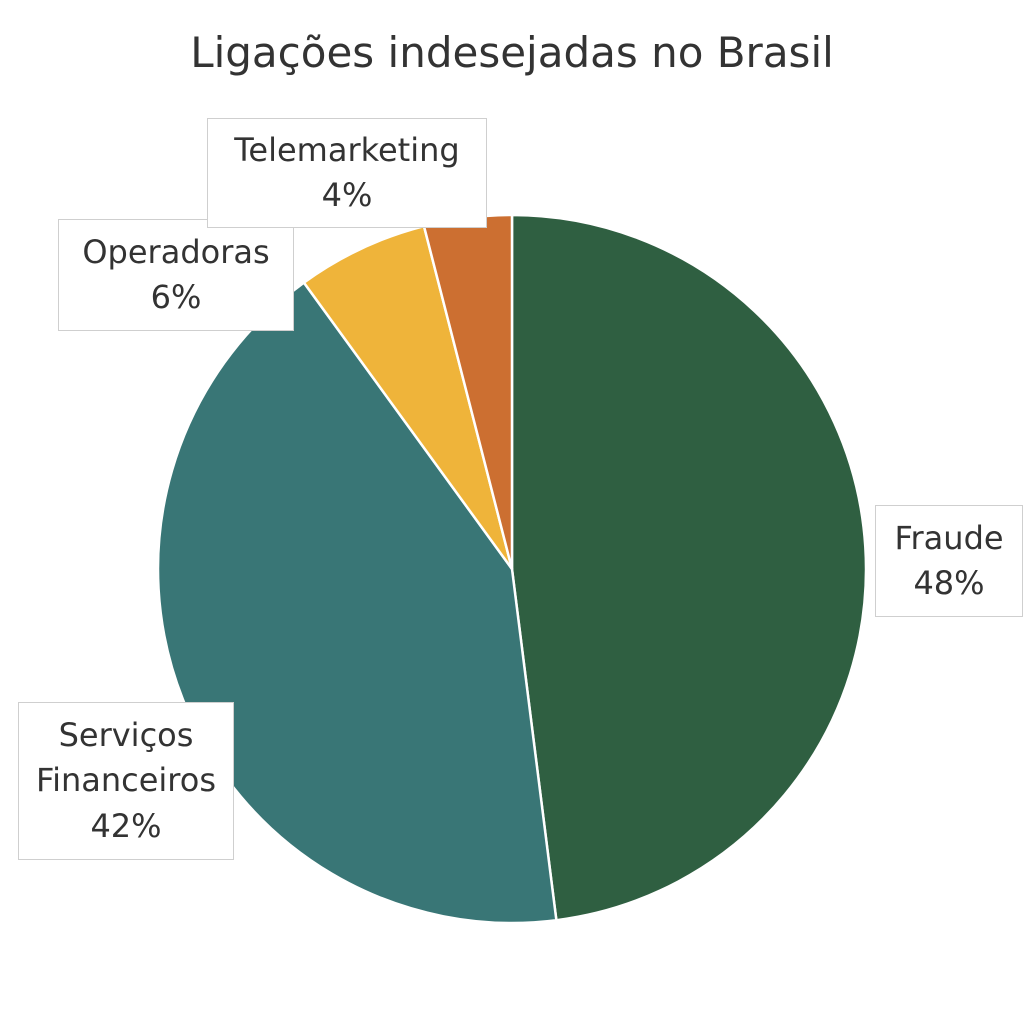  Describe the element at coordinates (347, 149) in the screenshot. I see `label-telemarketing-name: Telemarketing` at that location.